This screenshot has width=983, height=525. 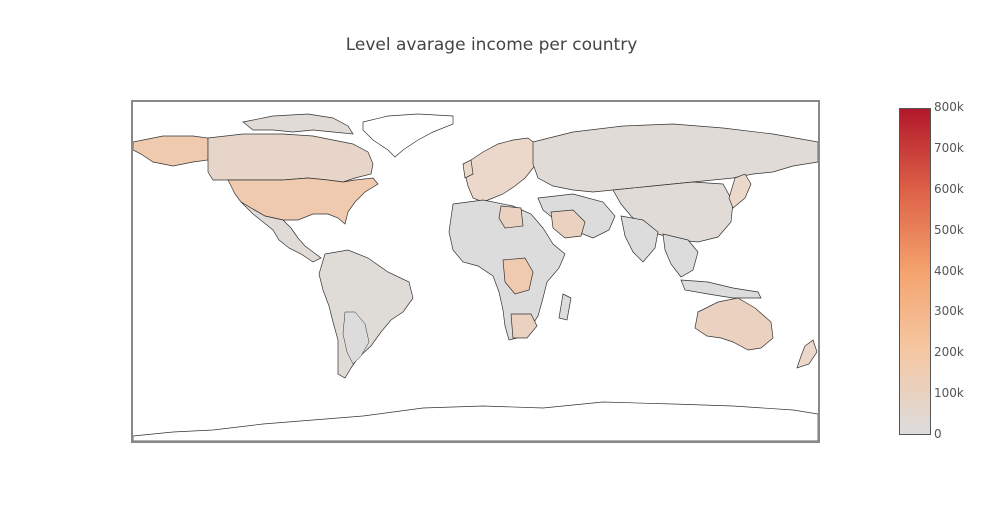 What do you see at coordinates (491, 45) in the screenshot?
I see `chart-title: Level avarage income per country` at bounding box center [491, 45].